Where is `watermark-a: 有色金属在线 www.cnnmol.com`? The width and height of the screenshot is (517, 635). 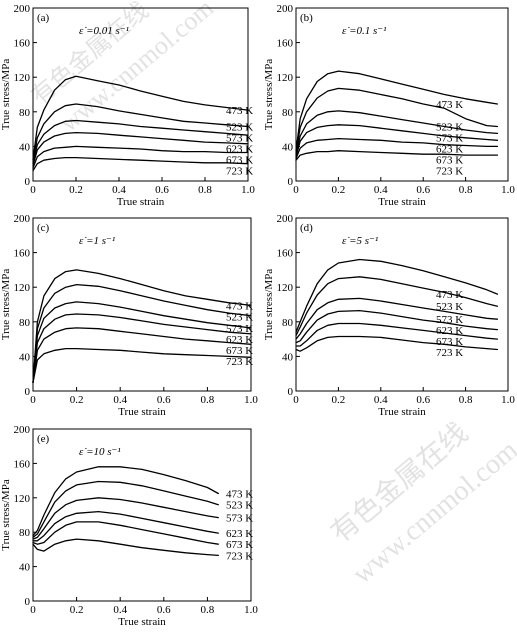
watermark-a: 有色金属在线 www.cnnmol.com is located at coordinates (122, 69).